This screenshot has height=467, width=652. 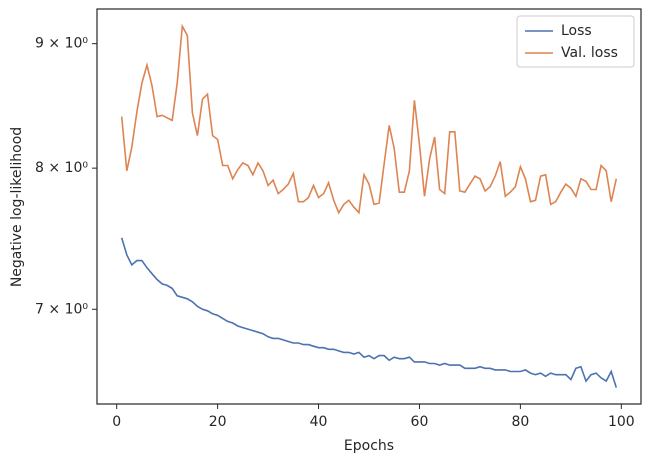 I want to click on x-tick-label: 0, so click(x=116, y=422).